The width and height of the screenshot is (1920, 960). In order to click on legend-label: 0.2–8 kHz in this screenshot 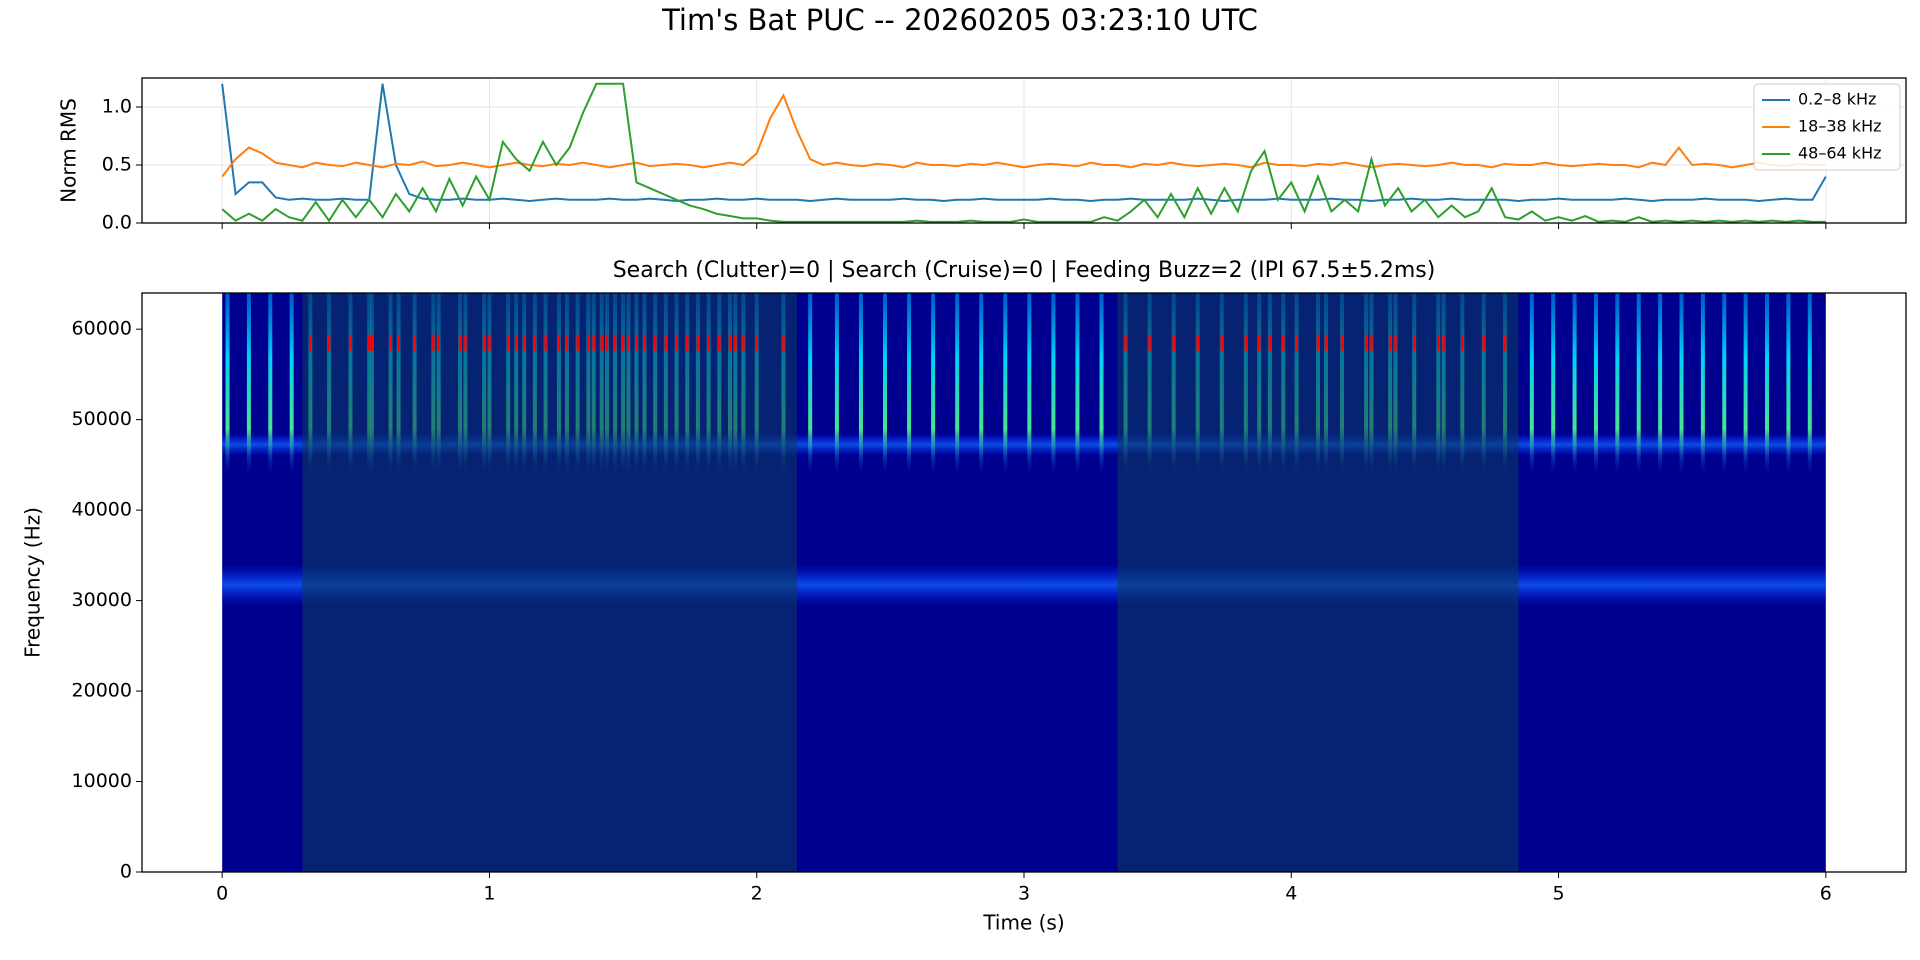, I will do `click(1837, 99)`.